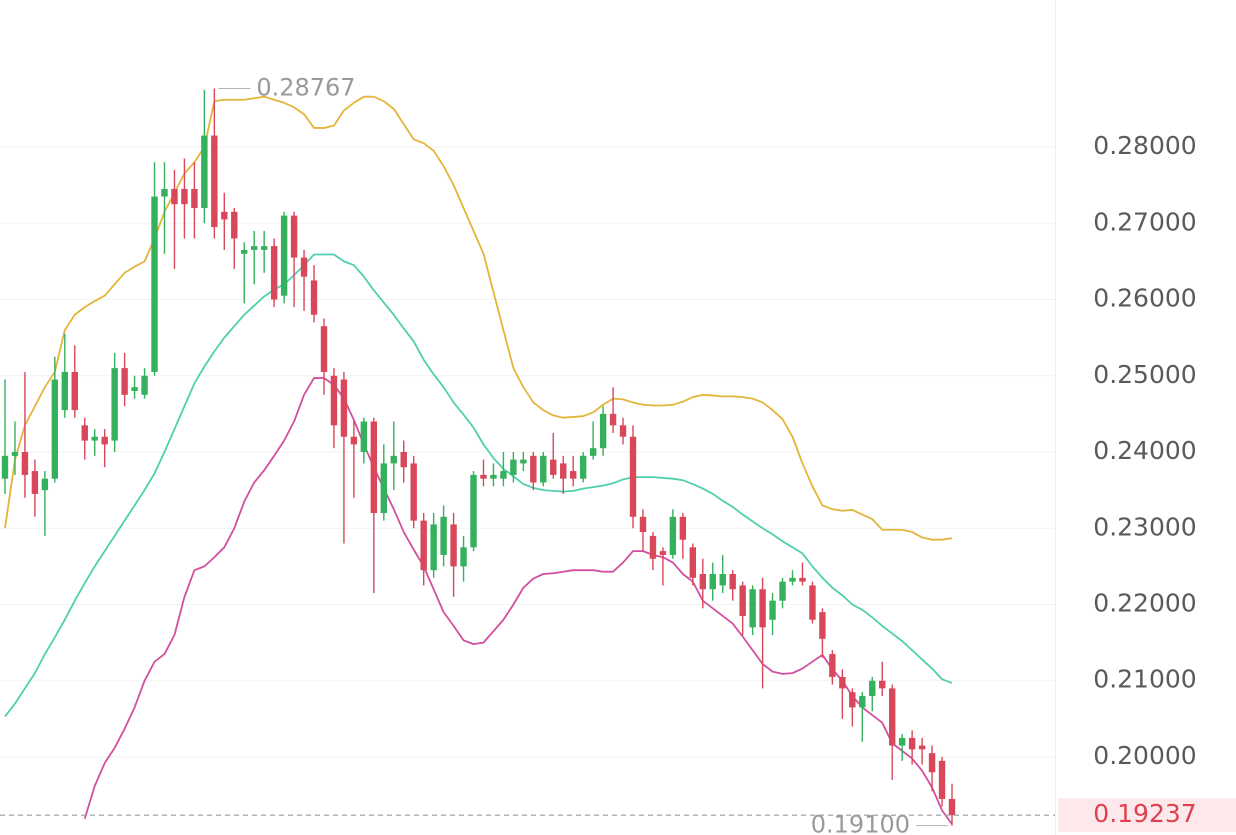  I want to click on min-label: 0.19100, so click(860, 823).